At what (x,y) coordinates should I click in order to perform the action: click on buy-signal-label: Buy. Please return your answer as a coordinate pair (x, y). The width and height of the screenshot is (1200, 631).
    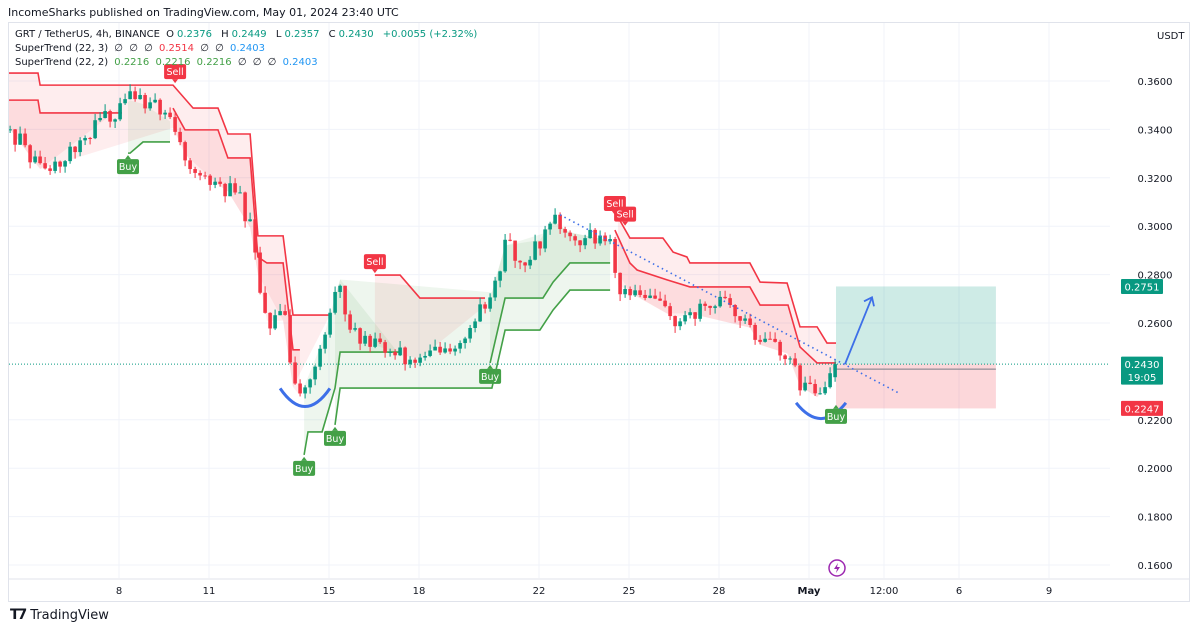
    Looking at the image, I should click on (335, 436).